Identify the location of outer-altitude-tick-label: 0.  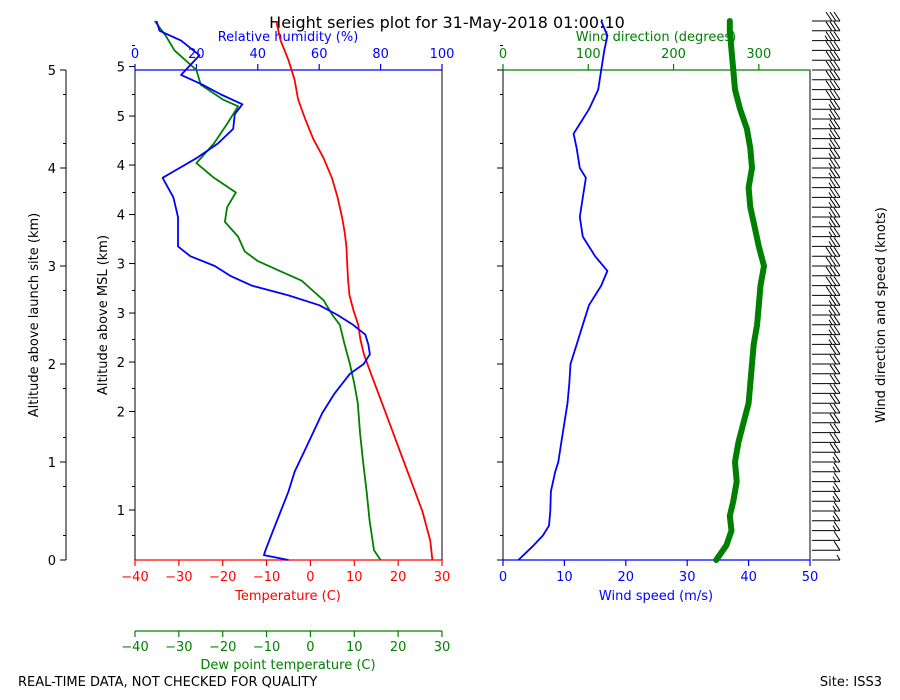
(52, 561).